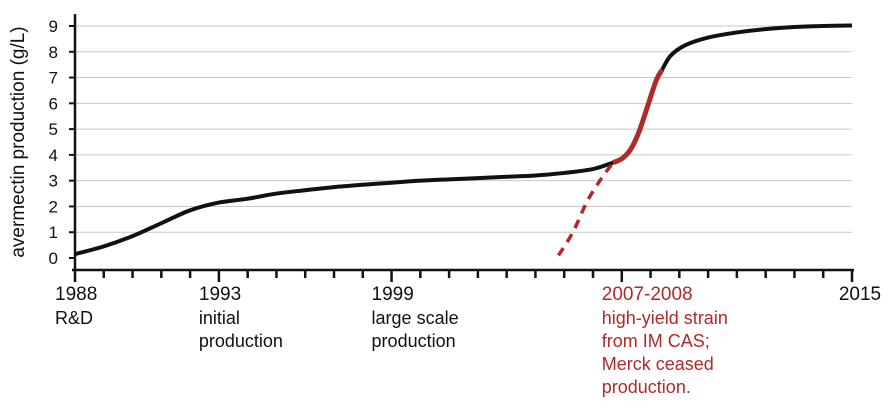 This screenshot has width=890, height=412. Describe the element at coordinates (53, 181) in the screenshot. I see `y-tick-label-3: 3` at that location.